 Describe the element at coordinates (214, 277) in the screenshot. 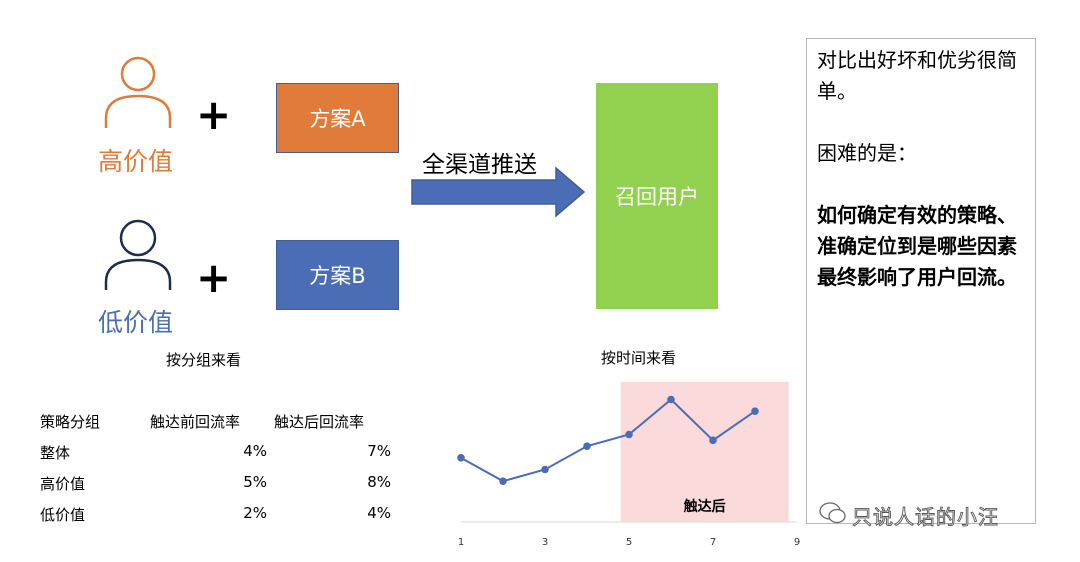

I see `plus-sign-low: +` at that location.